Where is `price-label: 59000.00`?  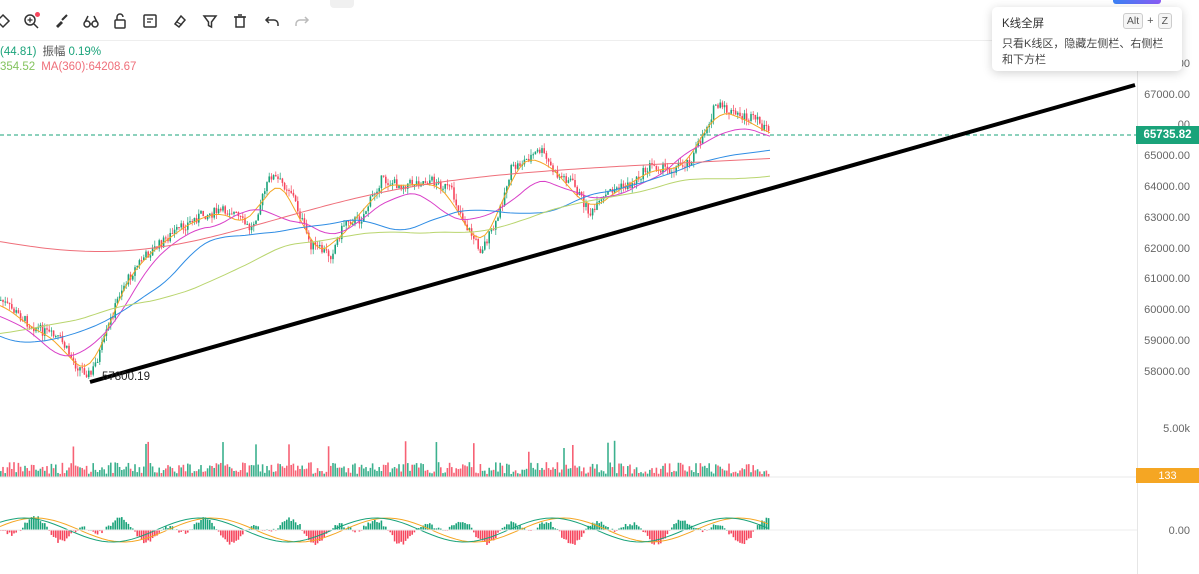 price-label: 59000.00 is located at coordinates (1167, 341).